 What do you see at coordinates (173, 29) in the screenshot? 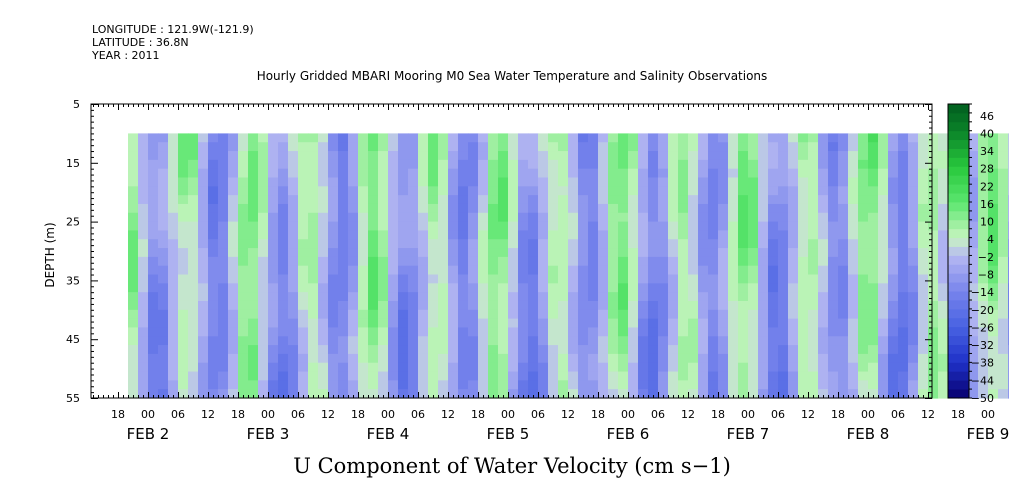
I see `longitude-label: LONGITUDE : 121.9W(-121.9)` at bounding box center [173, 29].